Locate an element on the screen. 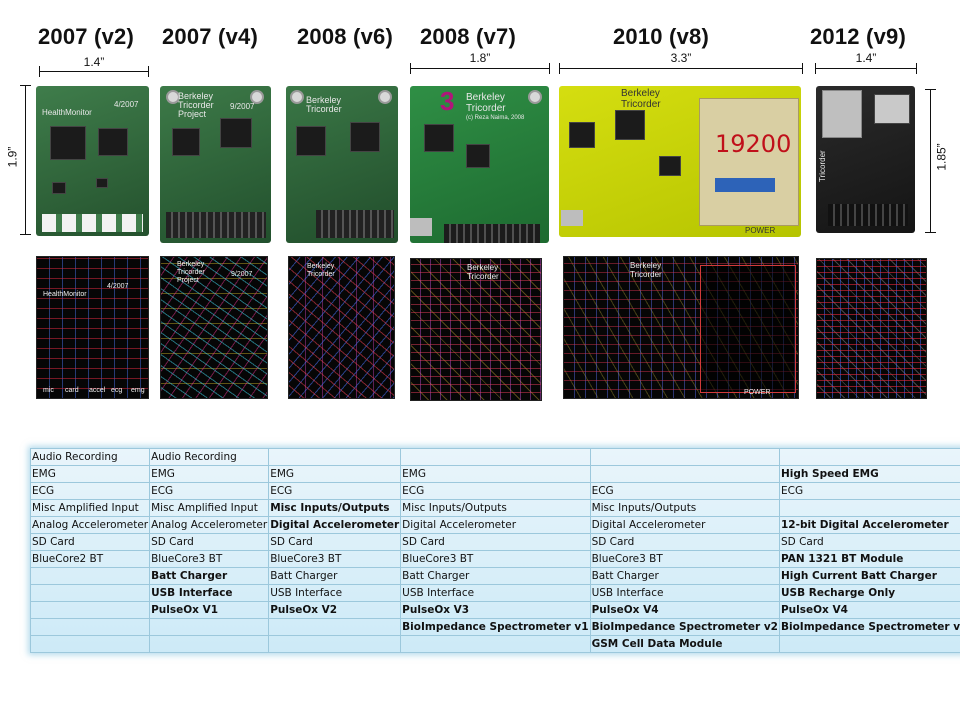  table-cell: Analog Accelerometer is located at coordinates (90, 525).